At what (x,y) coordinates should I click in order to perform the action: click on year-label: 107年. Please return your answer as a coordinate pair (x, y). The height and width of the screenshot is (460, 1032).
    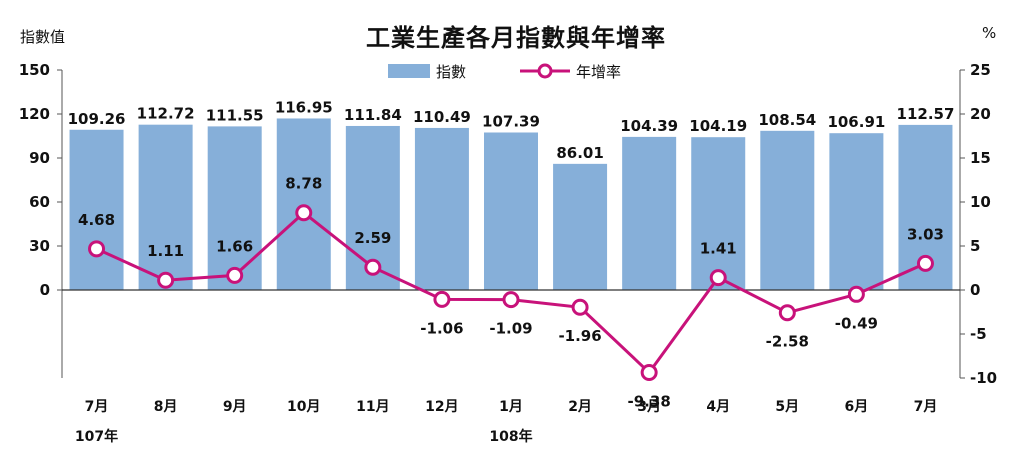
    Looking at the image, I should click on (96, 436).